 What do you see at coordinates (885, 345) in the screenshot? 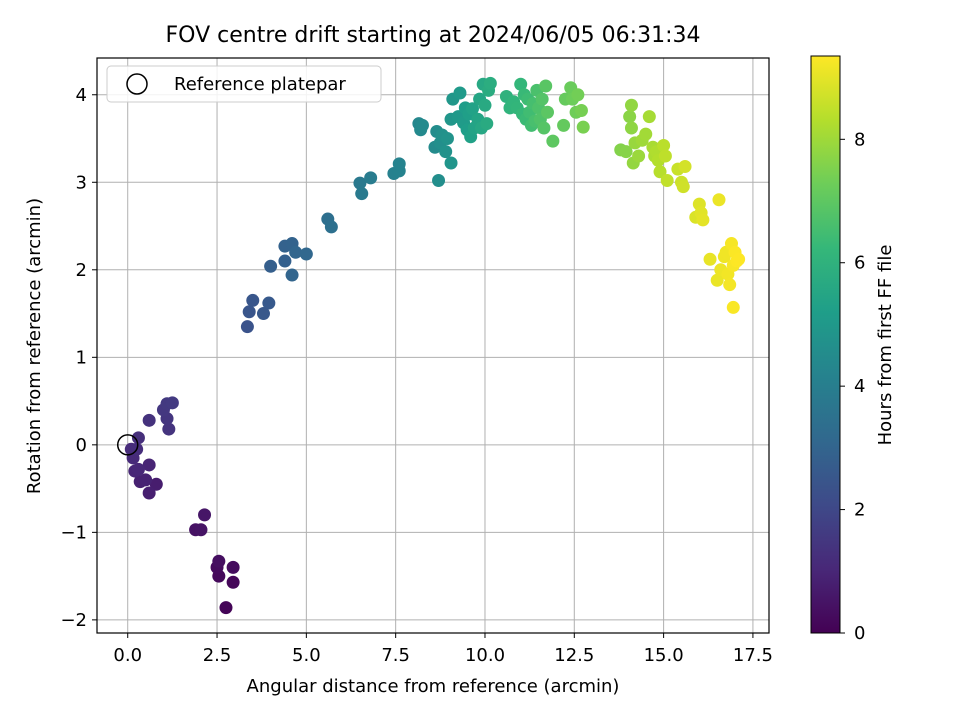
I see `colorbar-label: Hours from first FF file` at bounding box center [885, 345].